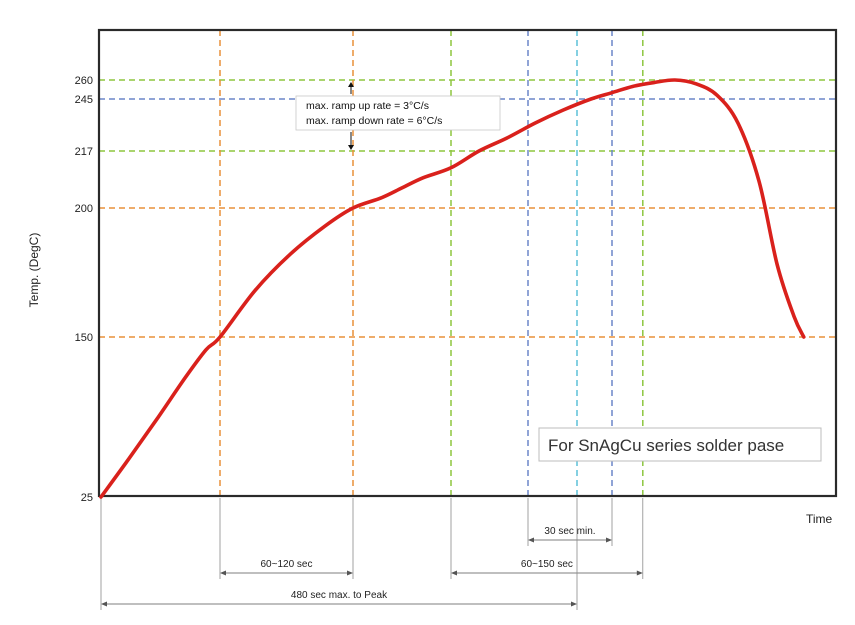 Image resolution: width=855 pixels, height=625 pixels. I want to click on dimension-label-1: 60~120 sec, so click(287, 564).